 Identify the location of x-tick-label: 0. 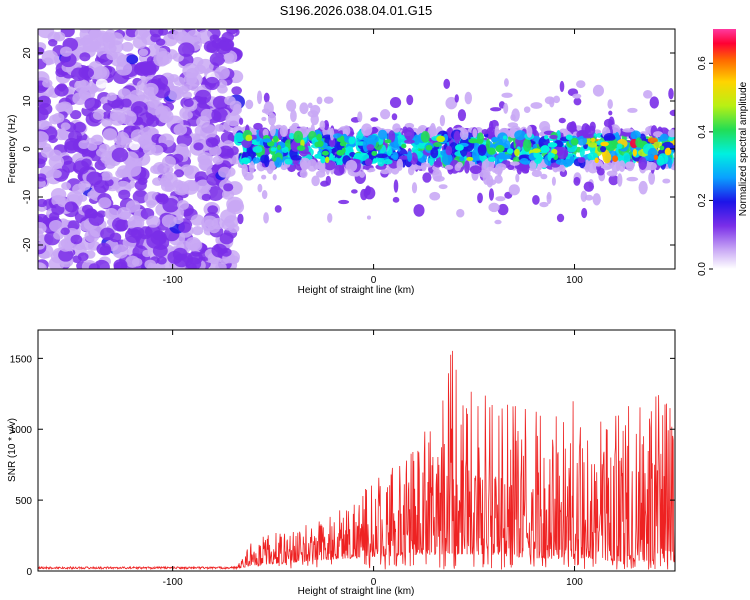
(374, 280).